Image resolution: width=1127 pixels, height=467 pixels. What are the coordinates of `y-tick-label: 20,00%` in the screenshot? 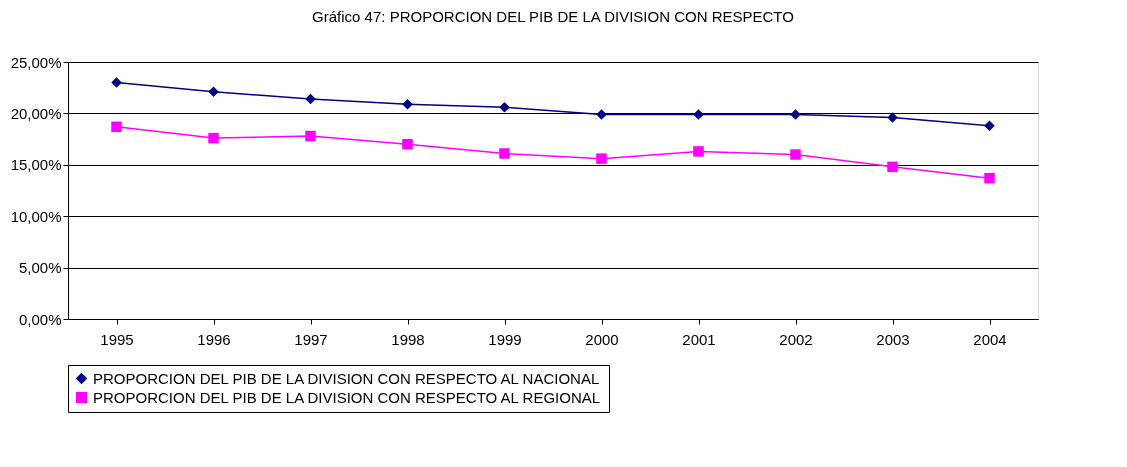 It's located at (36, 113).